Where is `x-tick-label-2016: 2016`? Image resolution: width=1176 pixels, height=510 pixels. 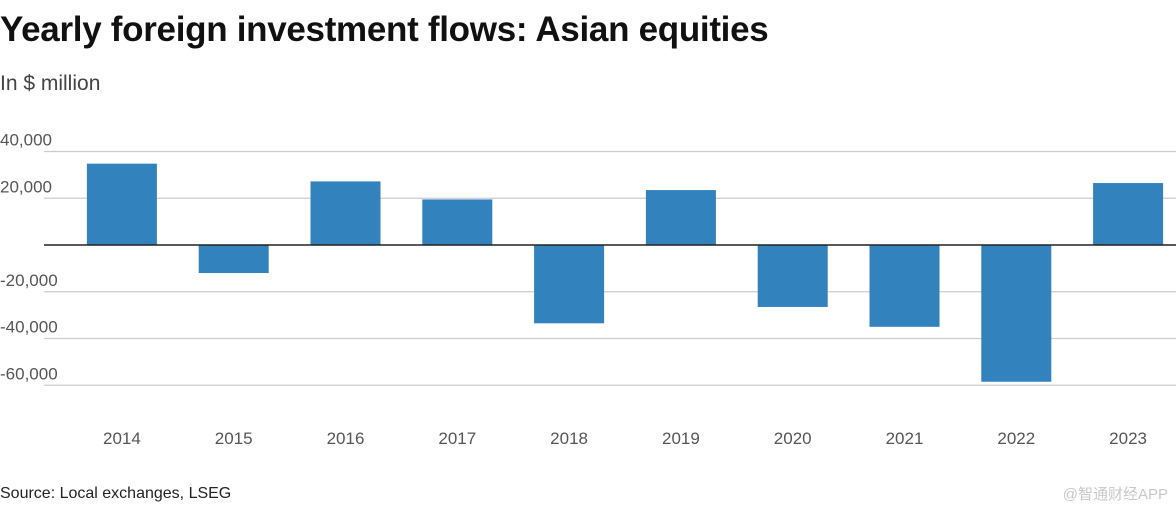
x-tick-label-2016: 2016 is located at coordinates (346, 438).